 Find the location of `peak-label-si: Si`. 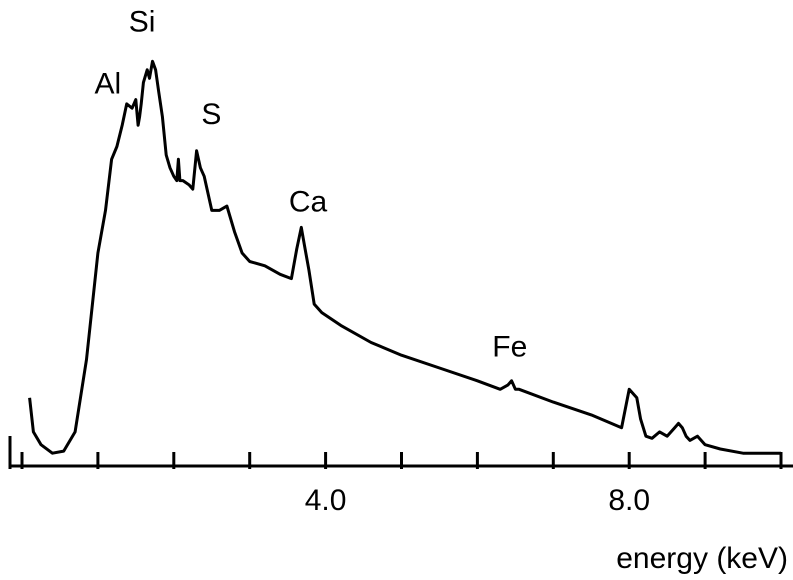

peak-label-si: Si is located at coordinates (142, 21).